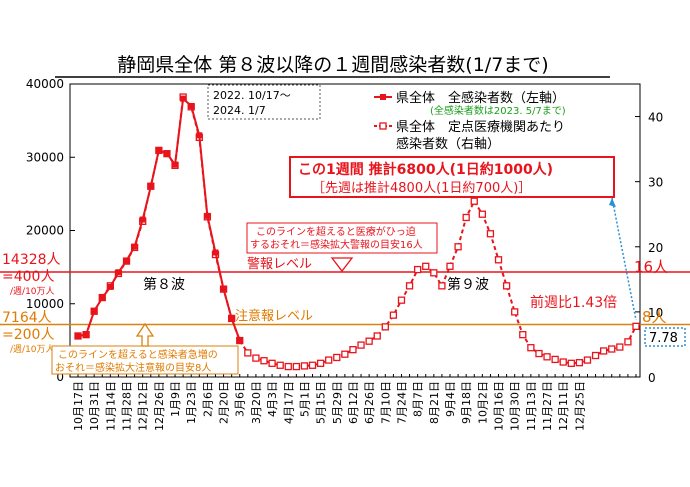 This screenshot has width=690, height=487. What do you see at coordinates (224, 402) in the screenshot?
I see `x-tick-label: 2月20日` at bounding box center [224, 402].